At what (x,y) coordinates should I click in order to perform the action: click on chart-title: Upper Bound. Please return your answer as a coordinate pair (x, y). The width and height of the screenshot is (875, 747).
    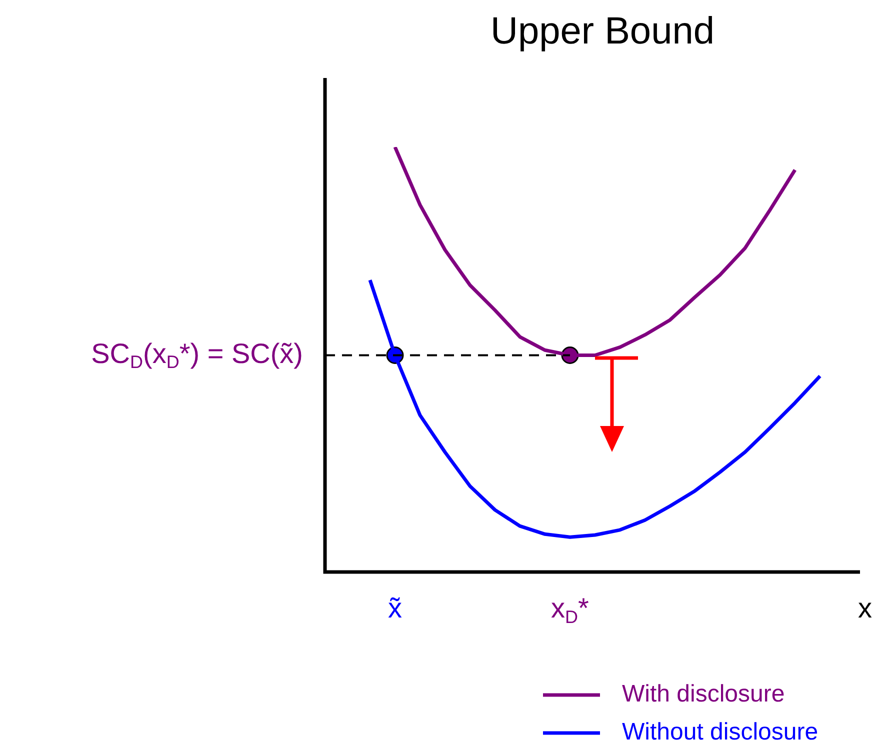
    Looking at the image, I should click on (602, 31).